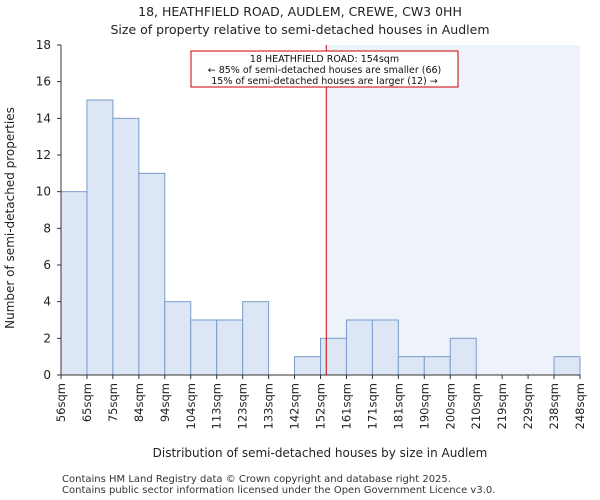 The width and height of the screenshot is (600, 500). I want to click on y-axis-label: Number of semi-detached properties, so click(10, 218).